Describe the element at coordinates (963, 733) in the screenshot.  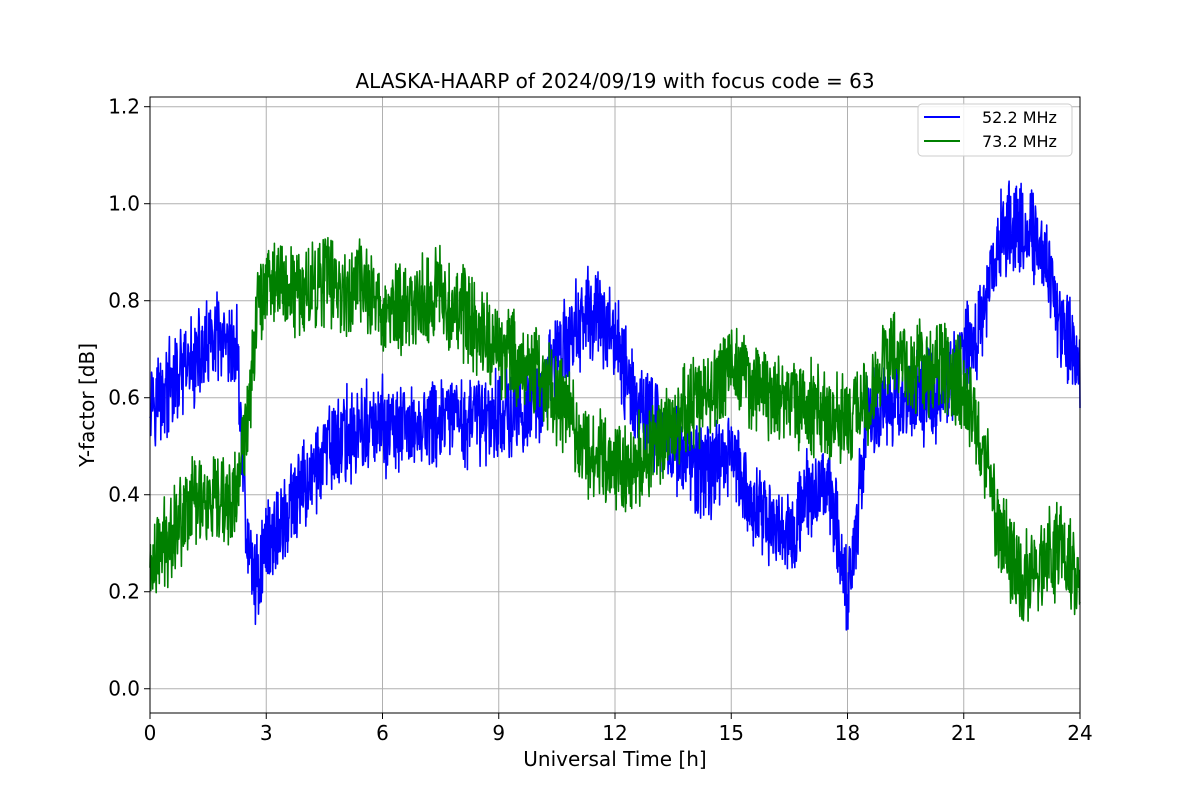
I see `x-tick-label: 21` at that location.